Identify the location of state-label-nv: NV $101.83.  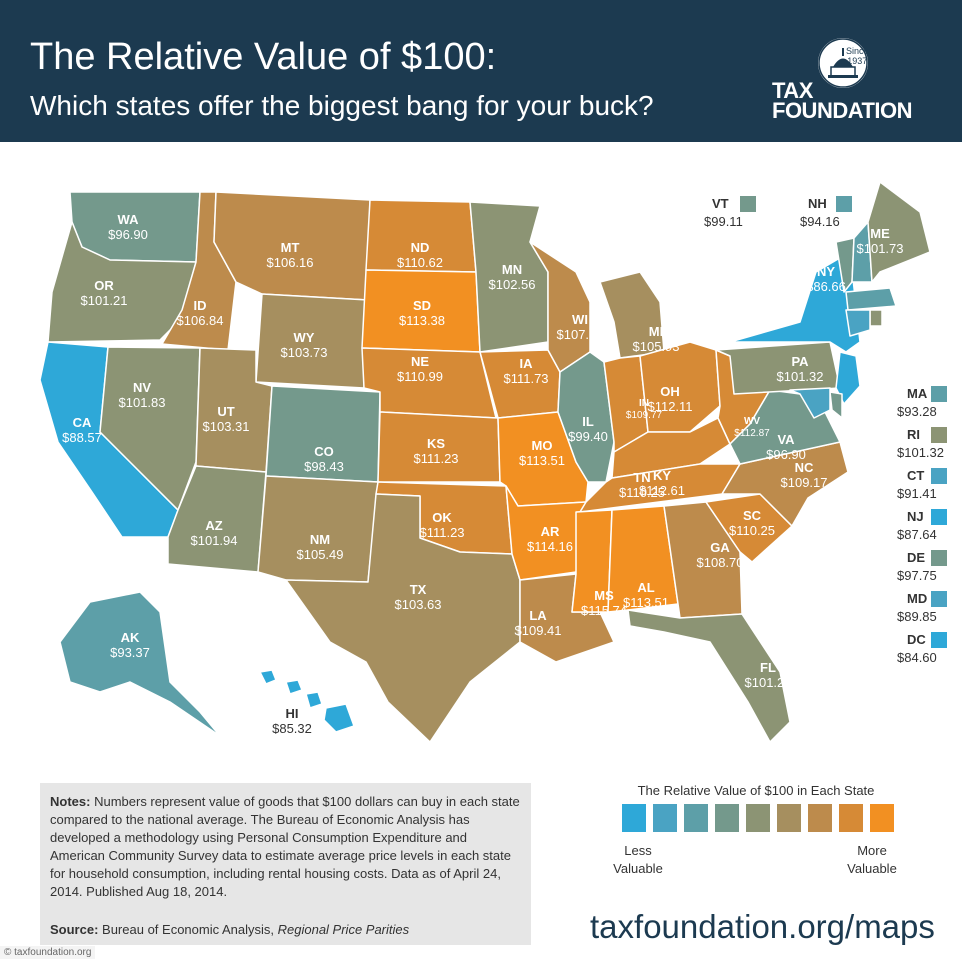
(142, 395).